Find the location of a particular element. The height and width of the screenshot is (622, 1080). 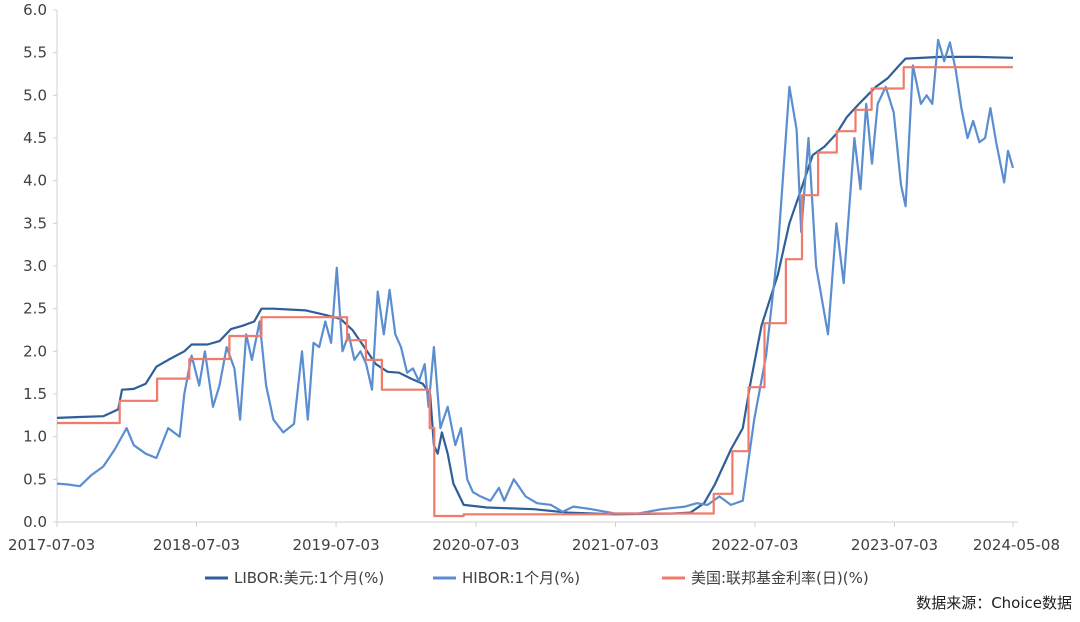

y-tick-label: 3.5 is located at coordinates (35, 223).